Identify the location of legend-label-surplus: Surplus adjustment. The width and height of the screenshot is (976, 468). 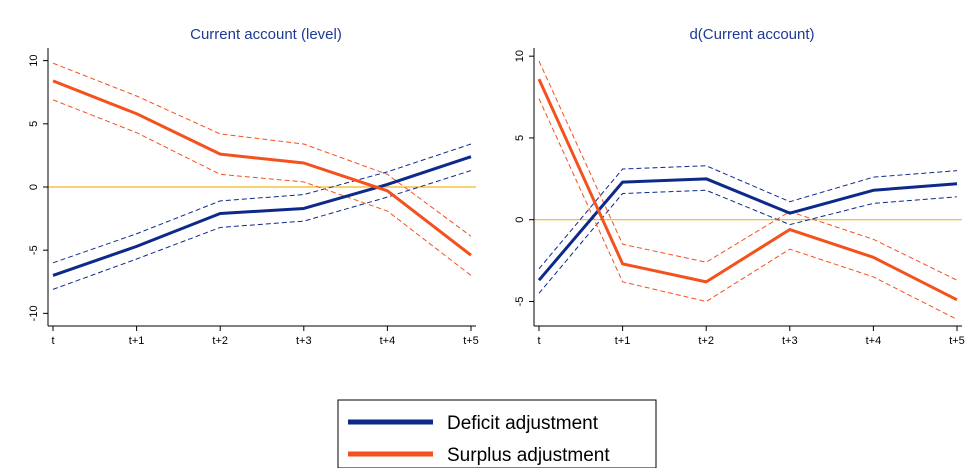
(528, 455).